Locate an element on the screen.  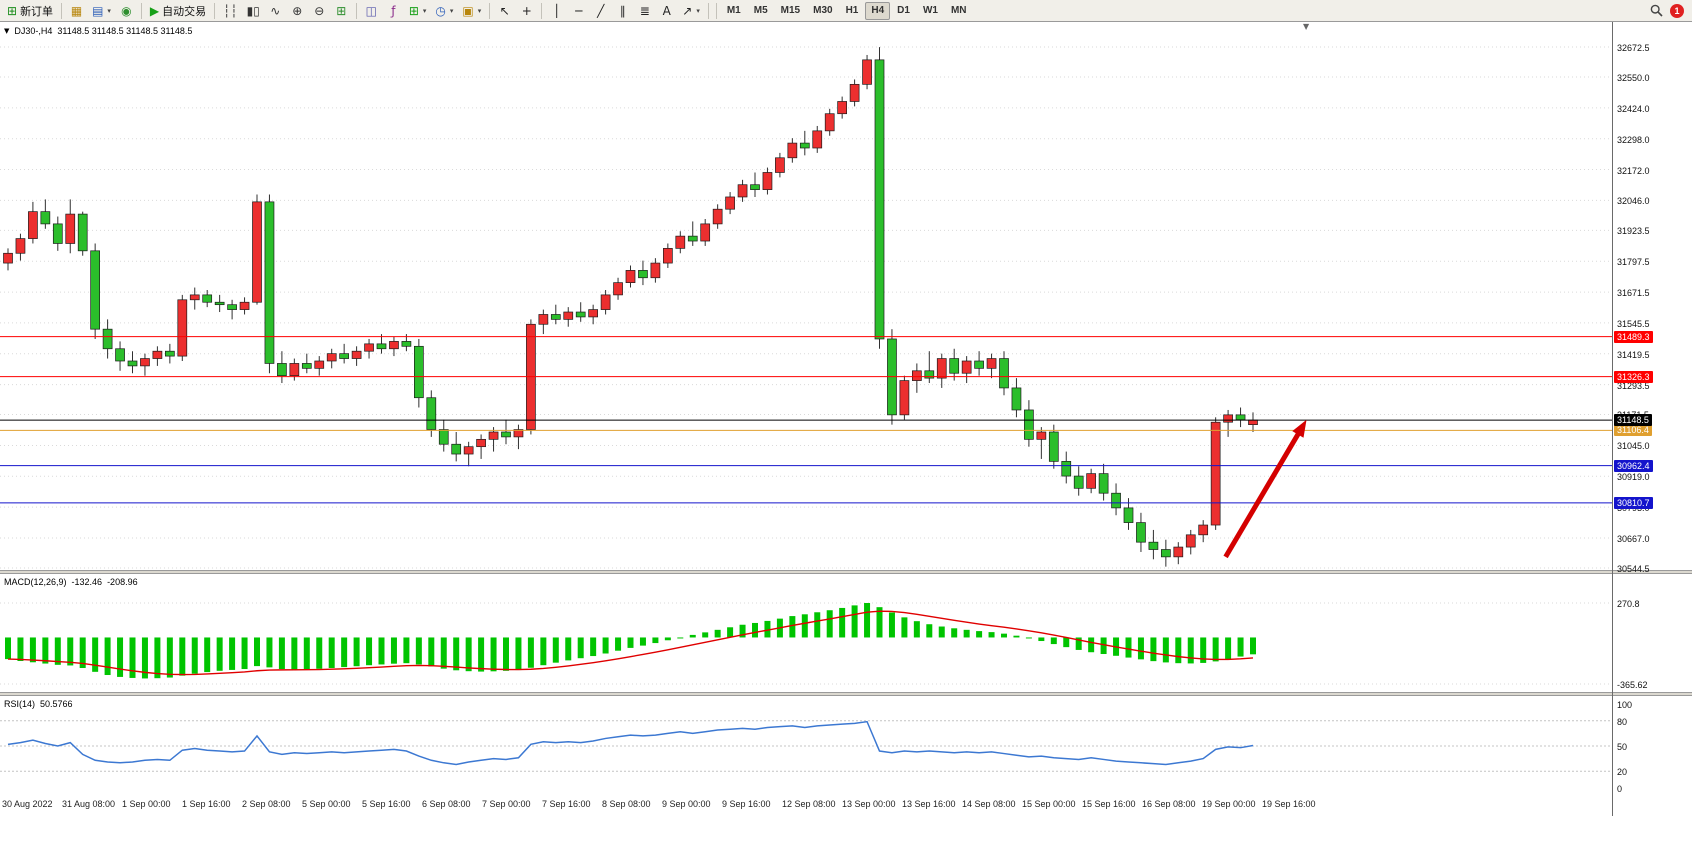
arrow-icon: ↗ is located at coordinates (687, 10).